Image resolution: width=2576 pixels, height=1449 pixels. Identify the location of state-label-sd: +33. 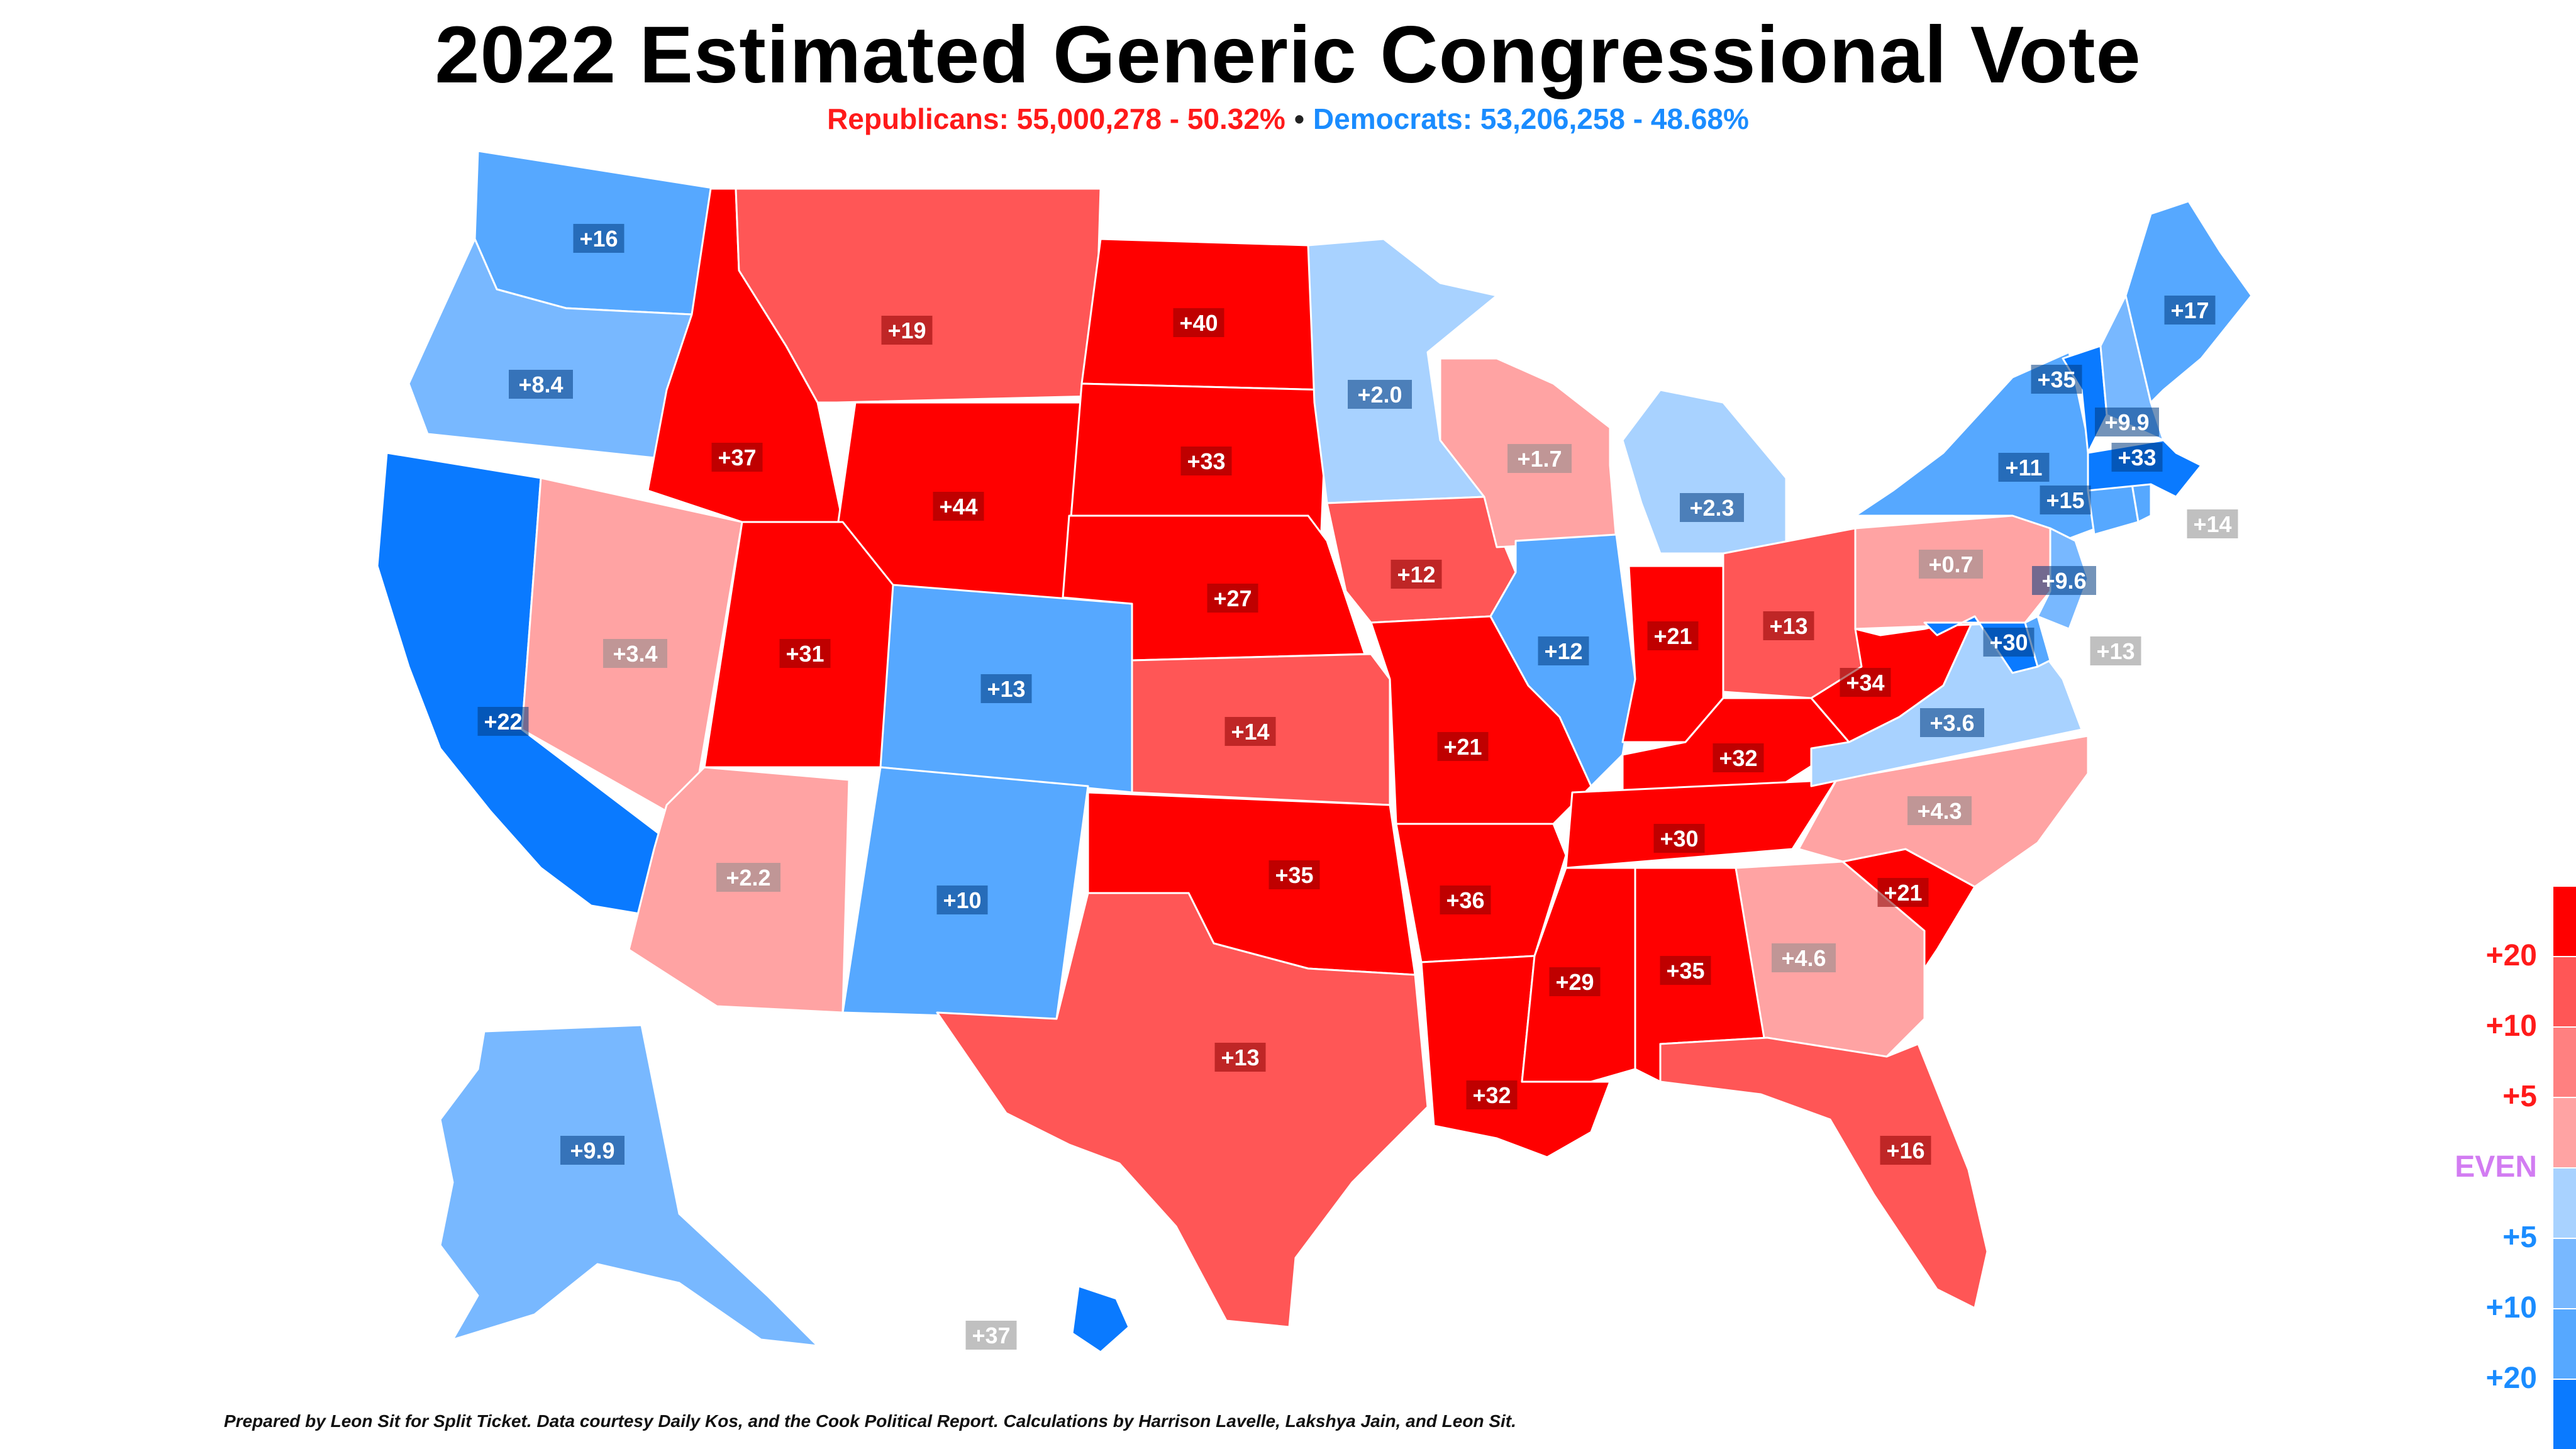
(1206, 461).